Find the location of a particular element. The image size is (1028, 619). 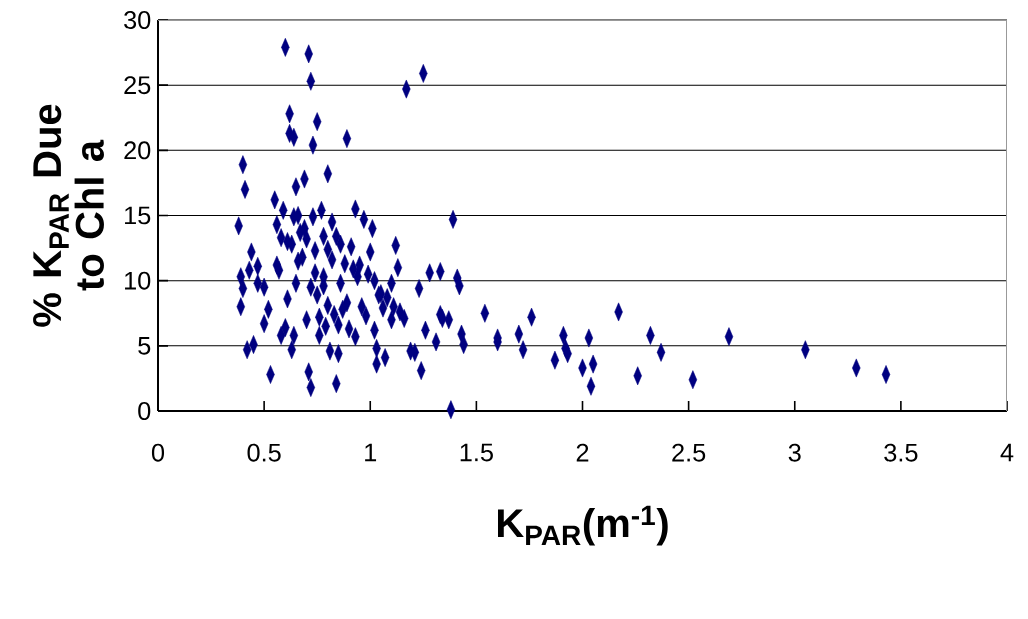

x-tick-label: 4 is located at coordinates (1007, 452).